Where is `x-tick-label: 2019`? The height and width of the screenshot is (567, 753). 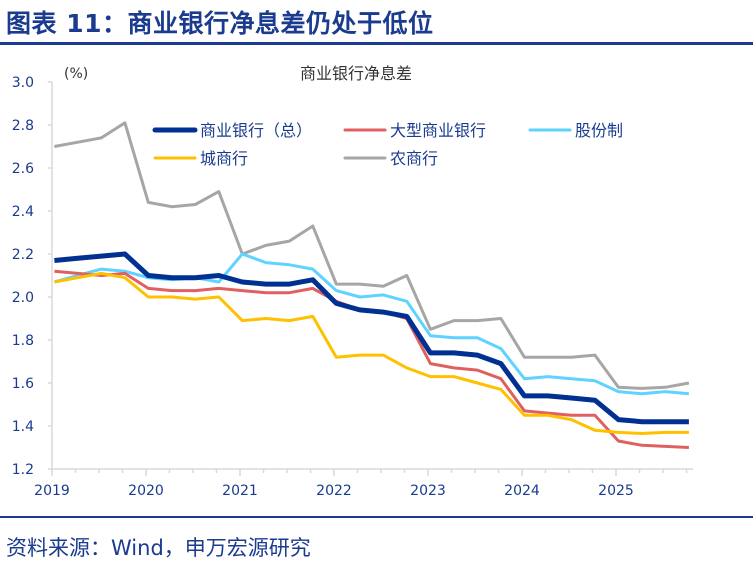
x-tick-label: 2019 is located at coordinates (52, 491).